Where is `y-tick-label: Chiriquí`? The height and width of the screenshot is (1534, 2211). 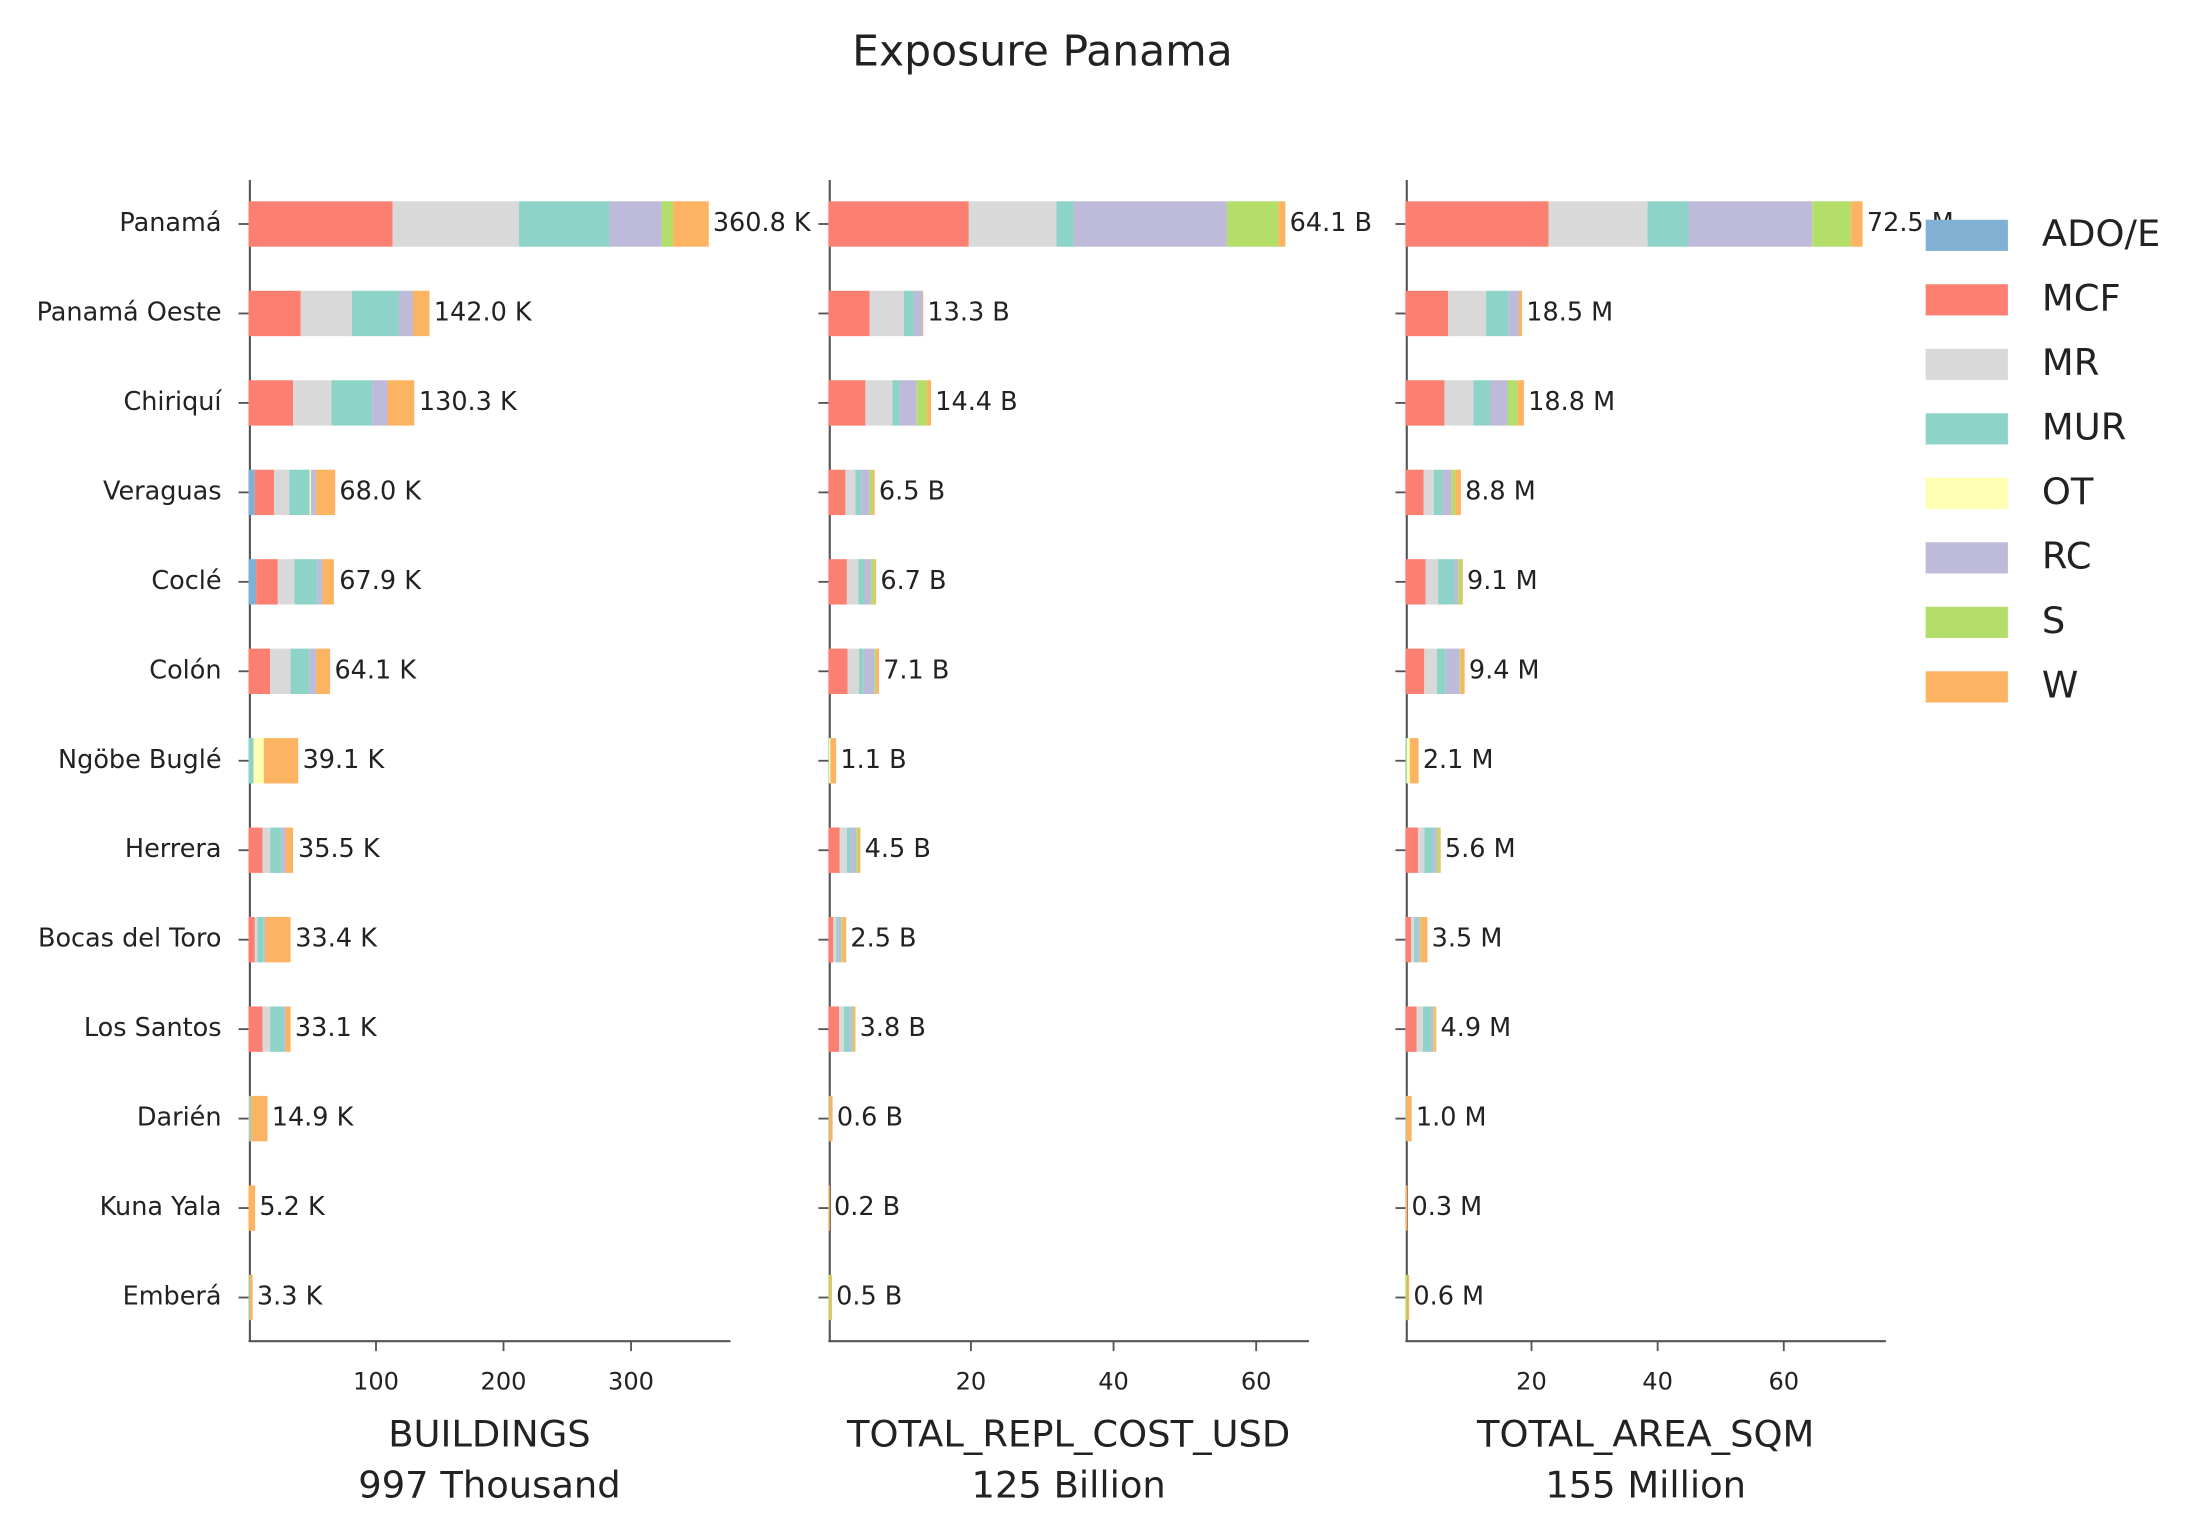
y-tick-label: Chiriquí is located at coordinates (172, 402).